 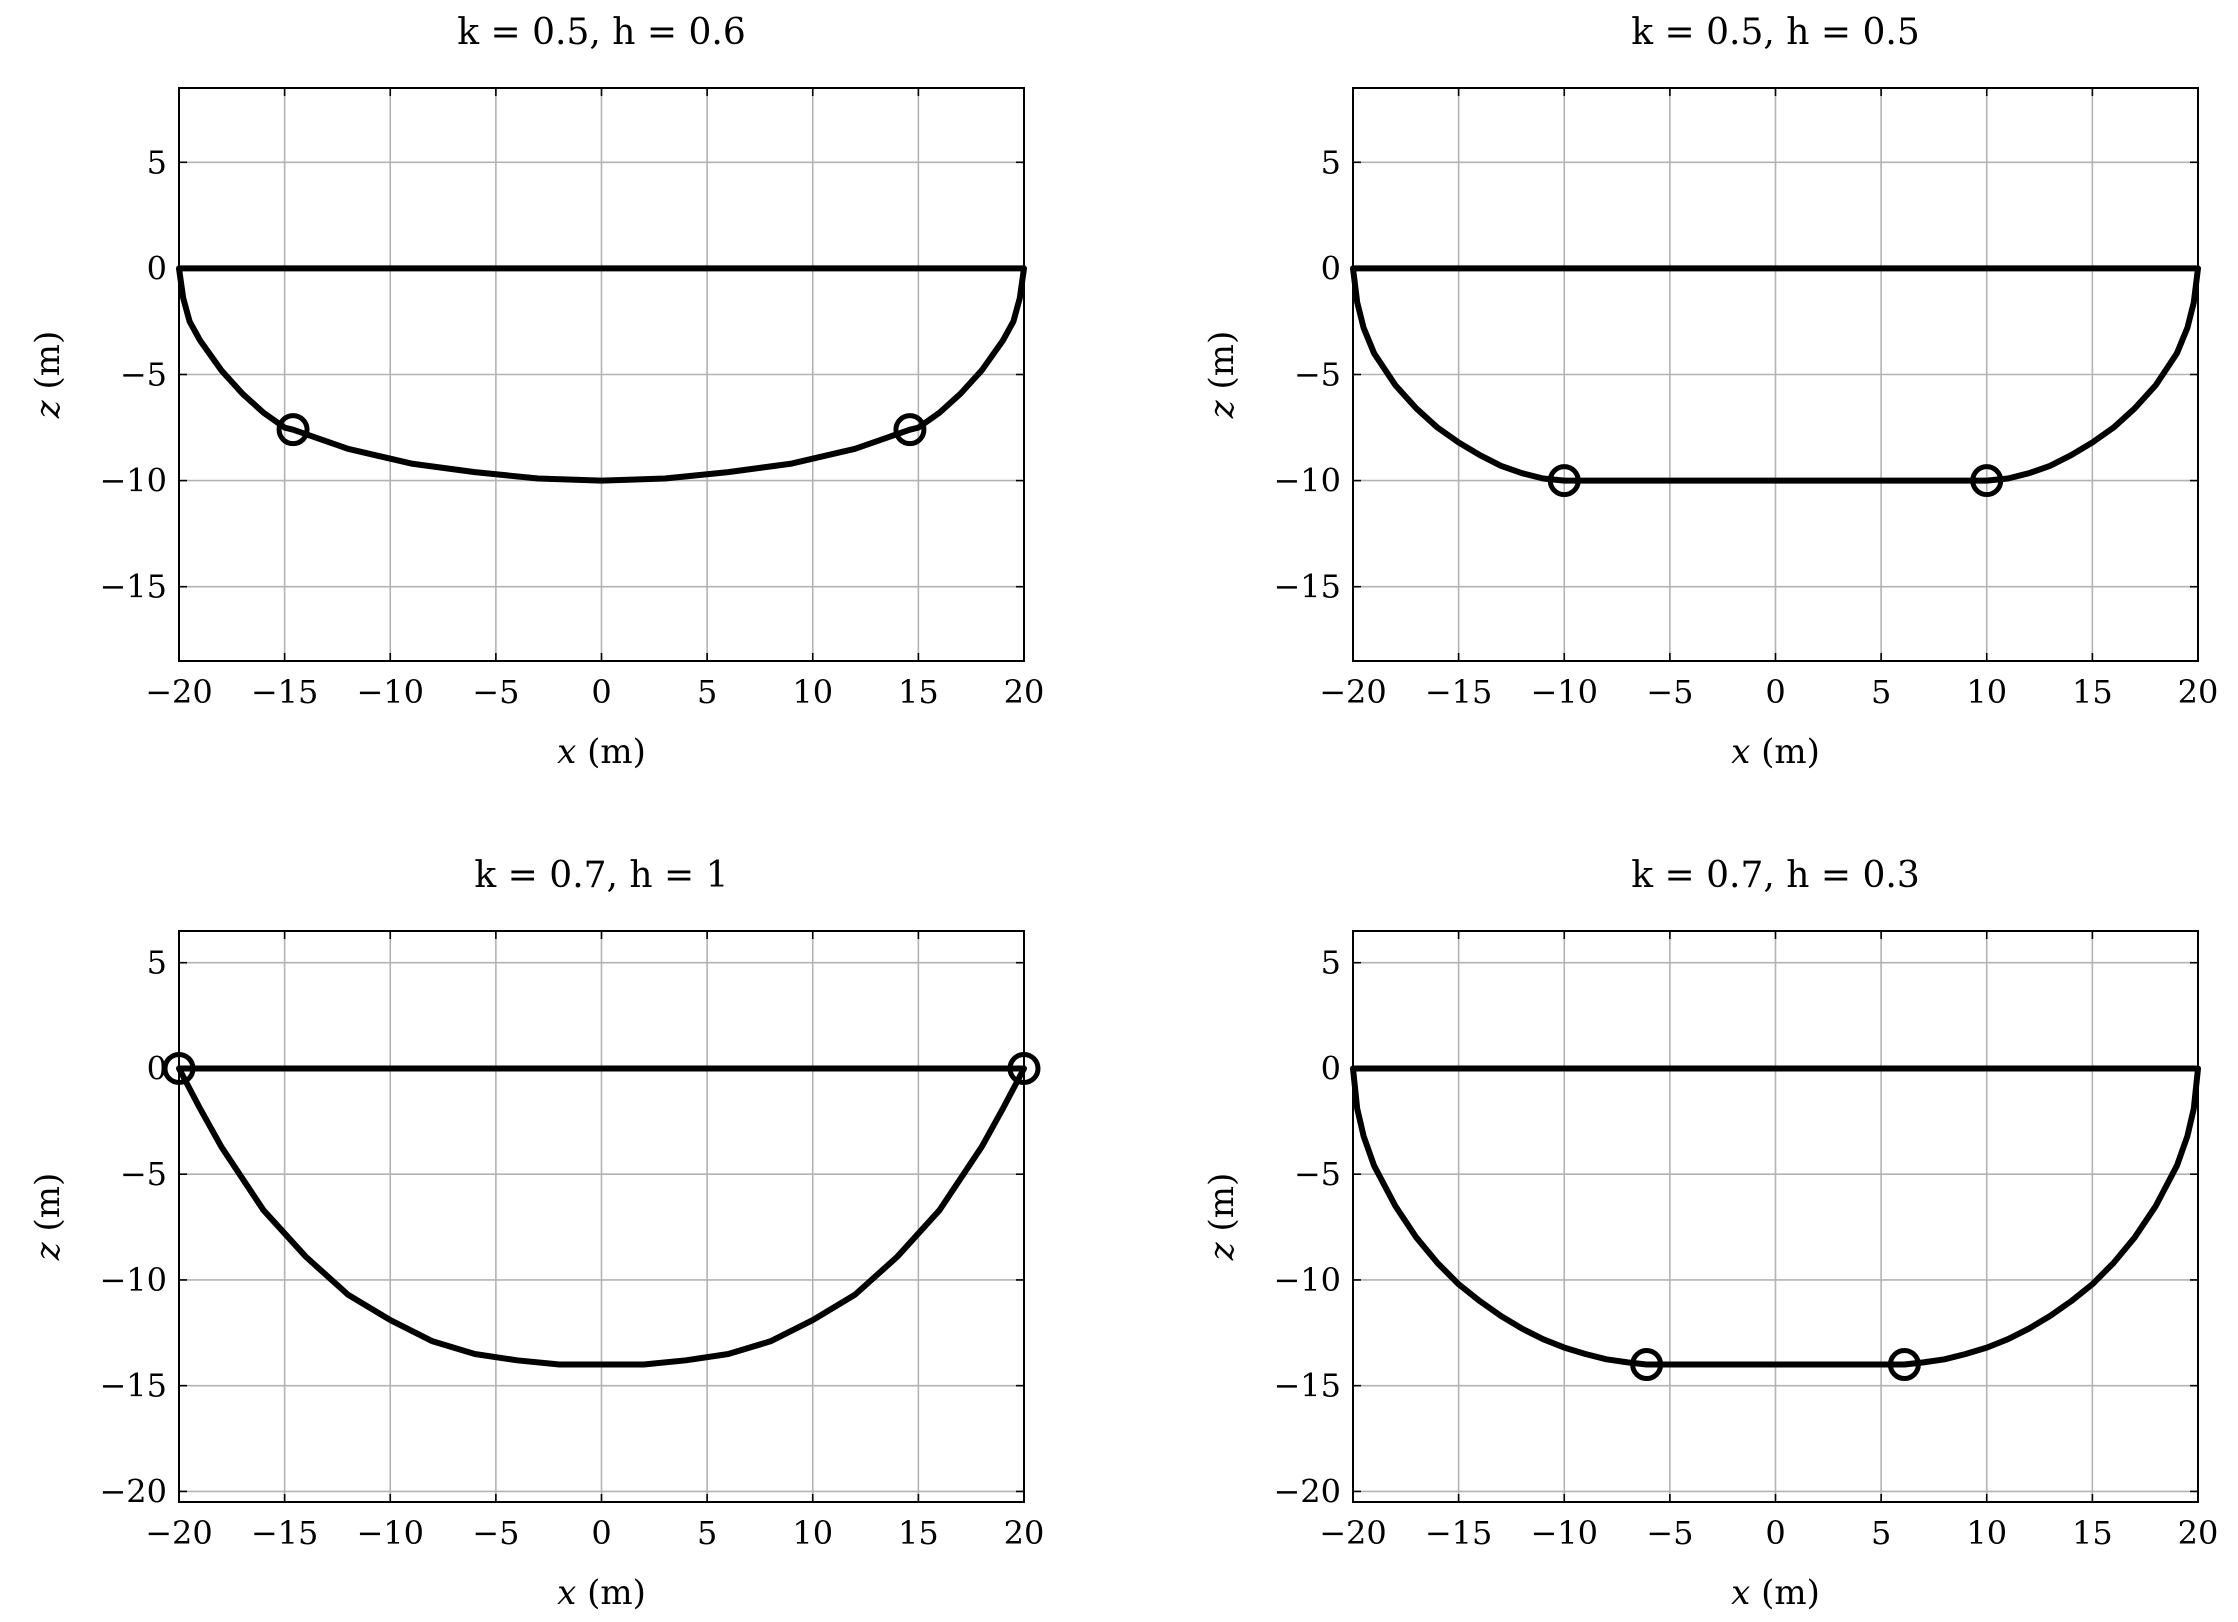 I want to click on chart-title: k = 0.7, h = 1, so click(x=601, y=875).